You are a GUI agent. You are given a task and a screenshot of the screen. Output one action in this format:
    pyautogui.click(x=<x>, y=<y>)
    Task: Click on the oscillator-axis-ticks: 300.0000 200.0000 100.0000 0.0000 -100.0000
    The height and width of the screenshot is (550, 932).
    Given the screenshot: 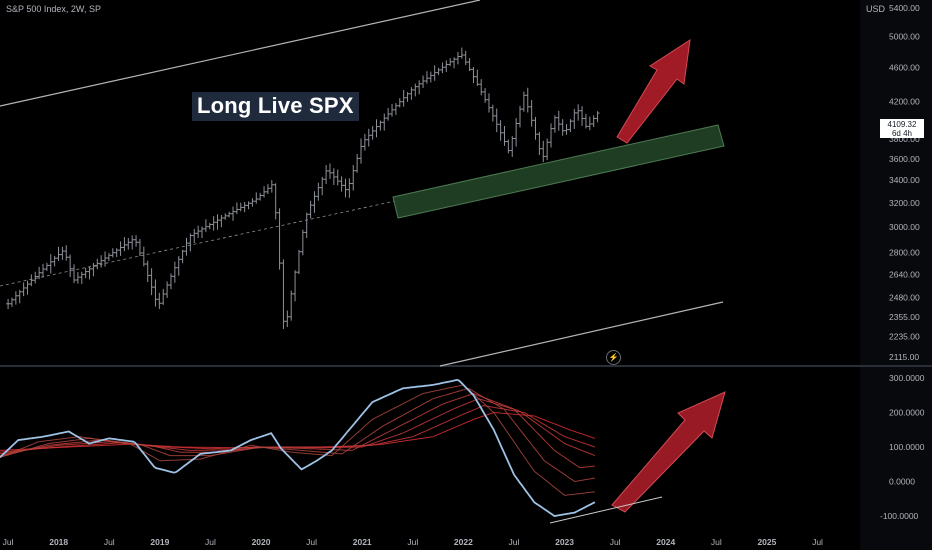 What is the action you would take?
    pyautogui.click(x=902, y=447)
    